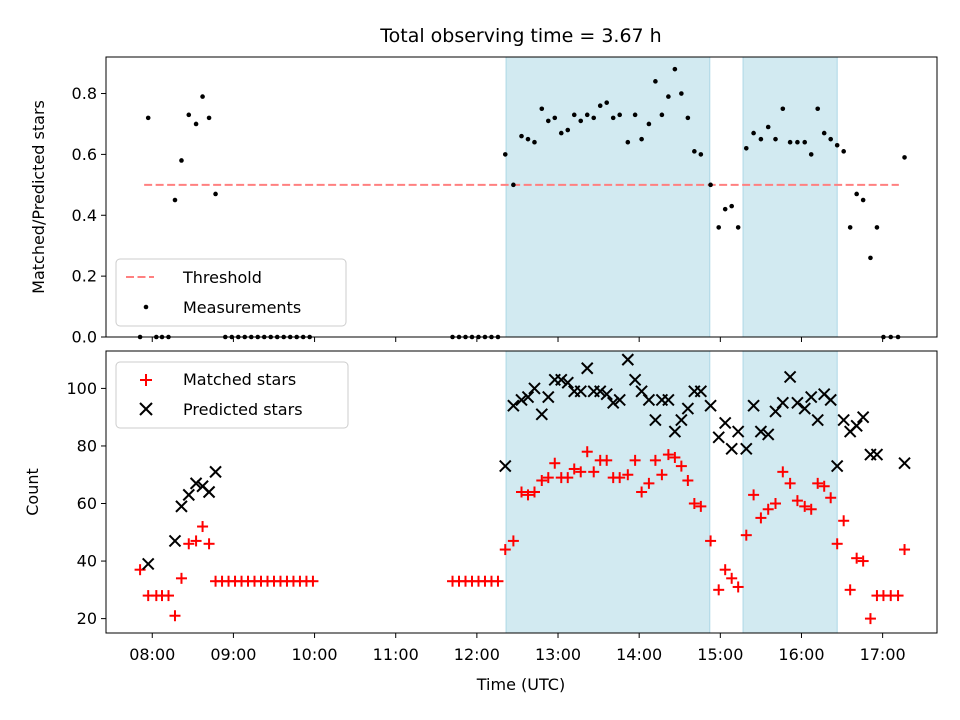 The height and width of the screenshot is (720, 960). What do you see at coordinates (639, 654) in the screenshot?
I see `bottom-x-tick-label: 14:00` at bounding box center [639, 654].